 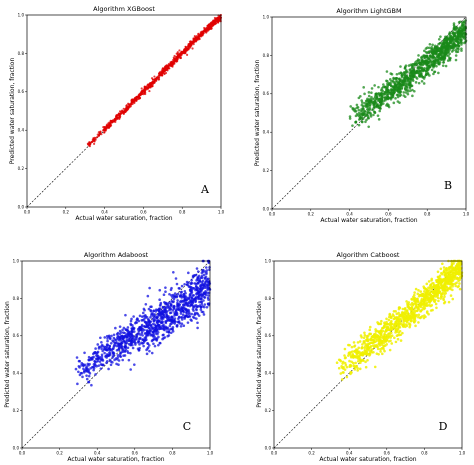 I want to click on panel-label: C, so click(x=187, y=426).